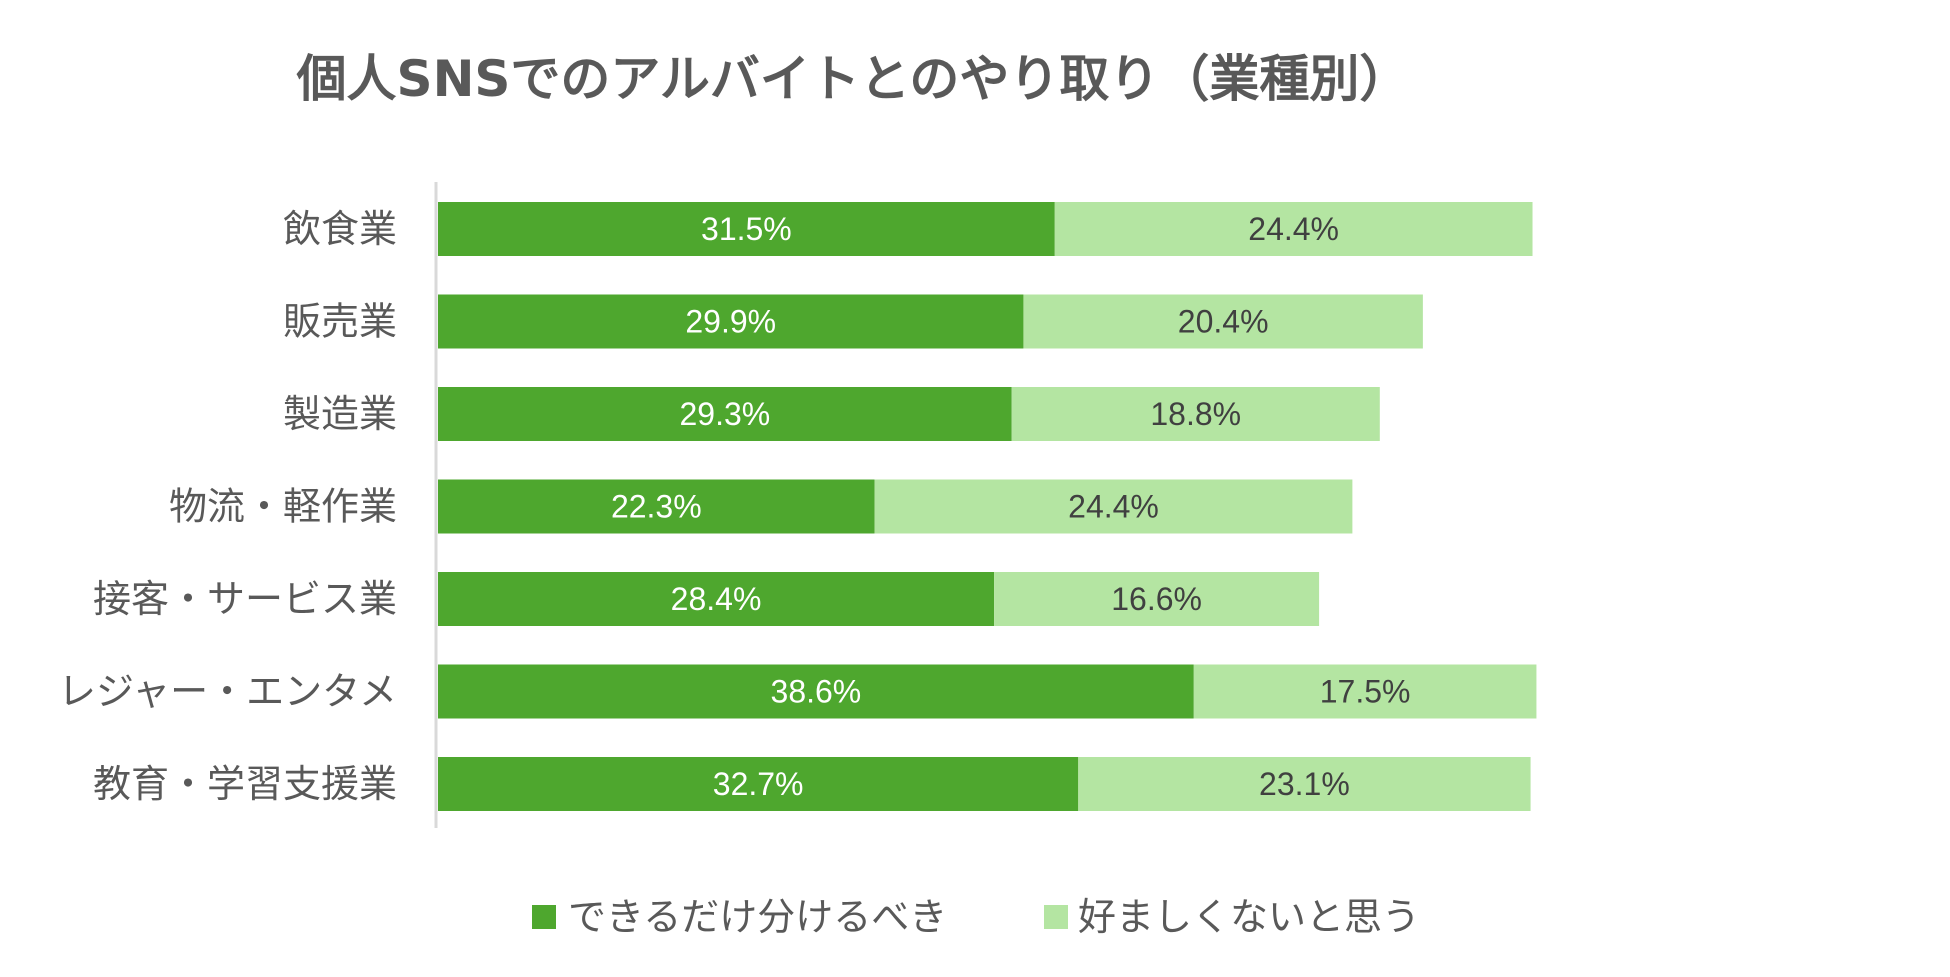 The height and width of the screenshot is (977, 1950). I want to click on category-label: 教育・学習支援業, so click(245, 784).